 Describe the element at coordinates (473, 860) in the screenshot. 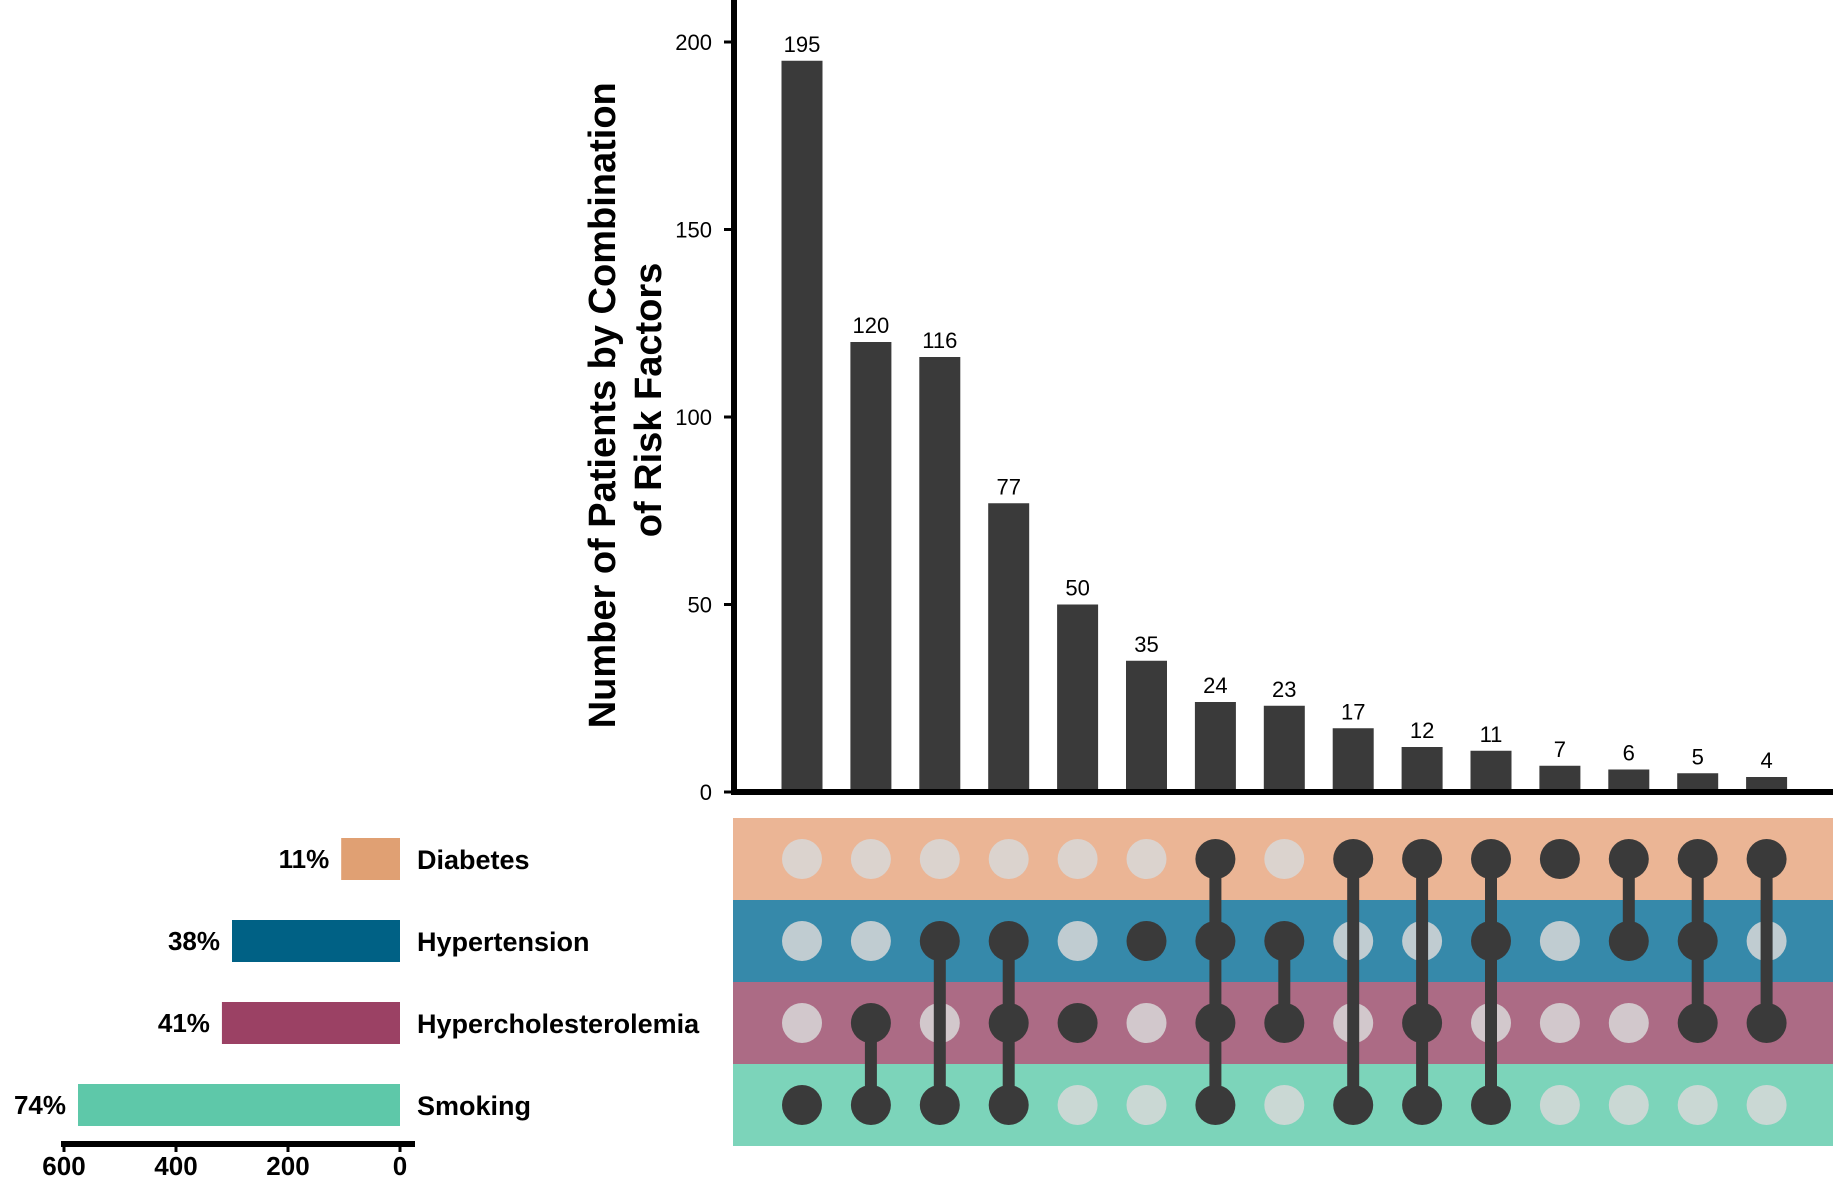

I see `set-name-label: Diabetes` at that location.